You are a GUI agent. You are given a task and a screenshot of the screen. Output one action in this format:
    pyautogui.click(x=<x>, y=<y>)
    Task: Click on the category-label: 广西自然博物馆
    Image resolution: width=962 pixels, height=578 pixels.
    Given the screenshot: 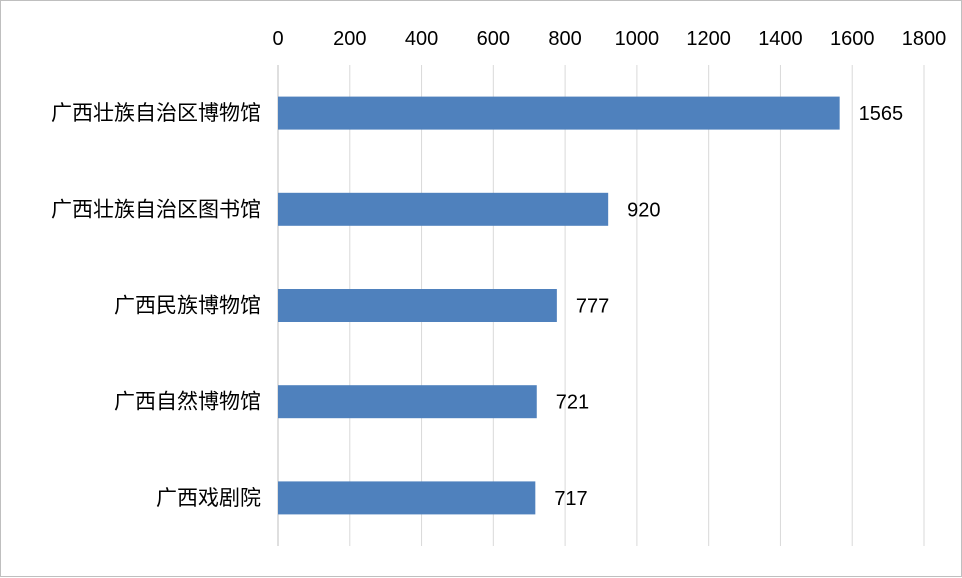 What is the action you would take?
    pyautogui.click(x=187, y=402)
    